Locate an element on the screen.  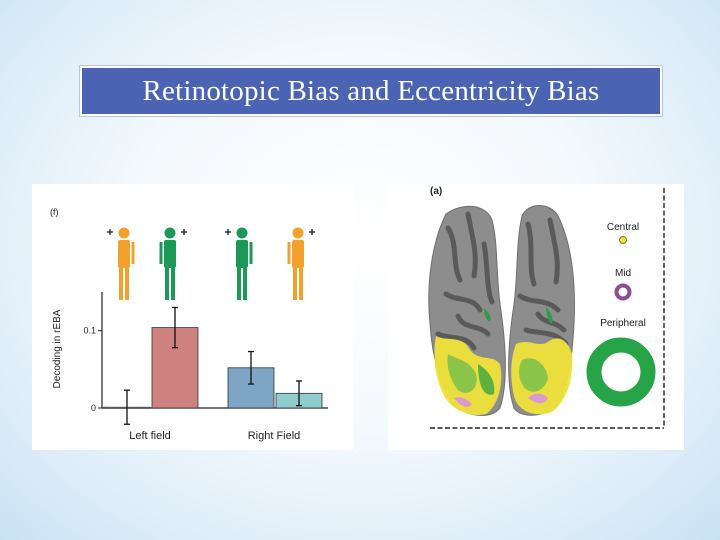
panel-label-f: (f) is located at coordinates (54, 212).